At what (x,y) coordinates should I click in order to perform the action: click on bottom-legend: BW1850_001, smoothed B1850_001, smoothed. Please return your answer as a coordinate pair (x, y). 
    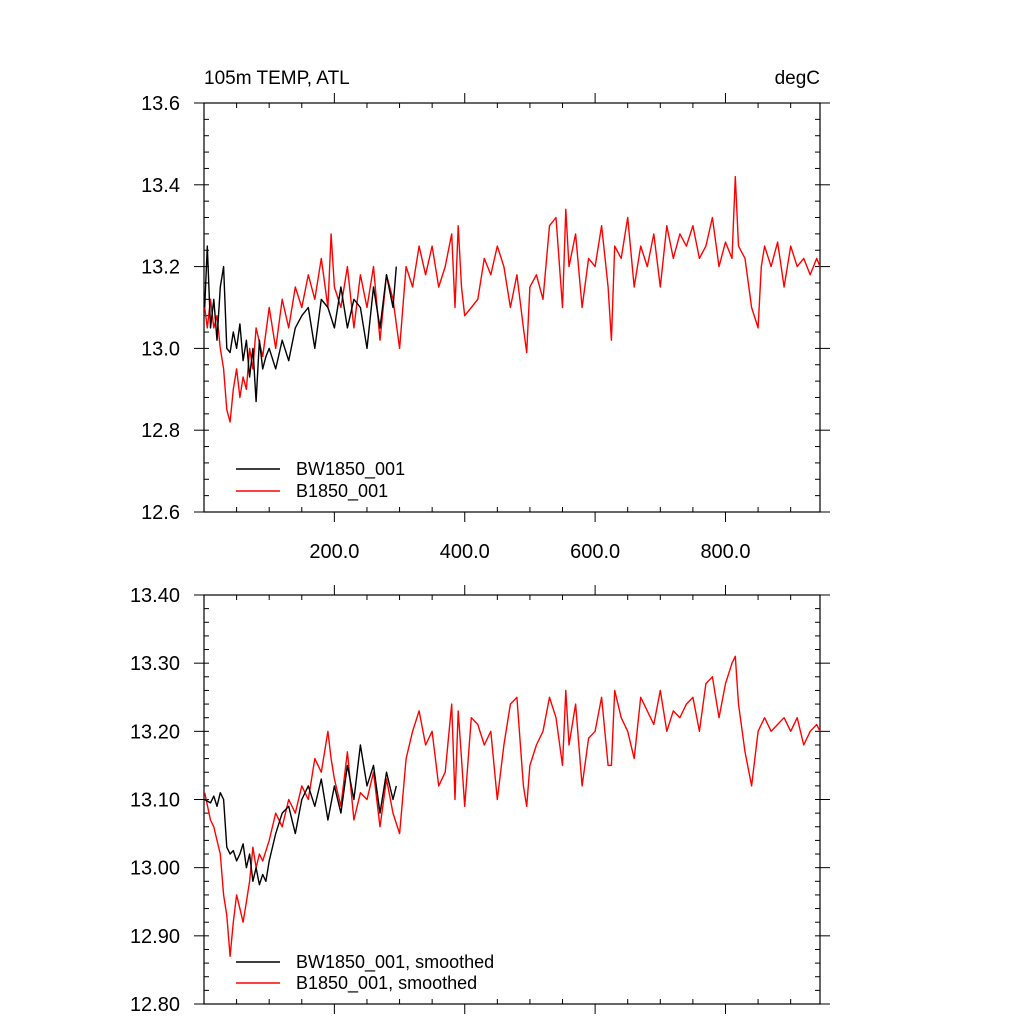
    Looking at the image, I should click on (365, 973).